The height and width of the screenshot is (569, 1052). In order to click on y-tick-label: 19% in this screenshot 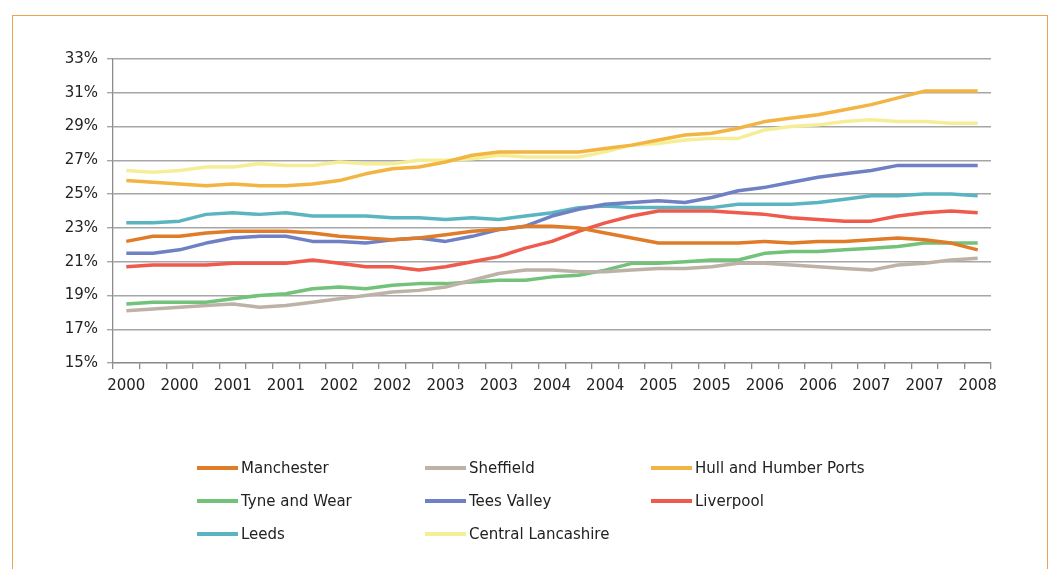, I will do `click(81, 294)`.